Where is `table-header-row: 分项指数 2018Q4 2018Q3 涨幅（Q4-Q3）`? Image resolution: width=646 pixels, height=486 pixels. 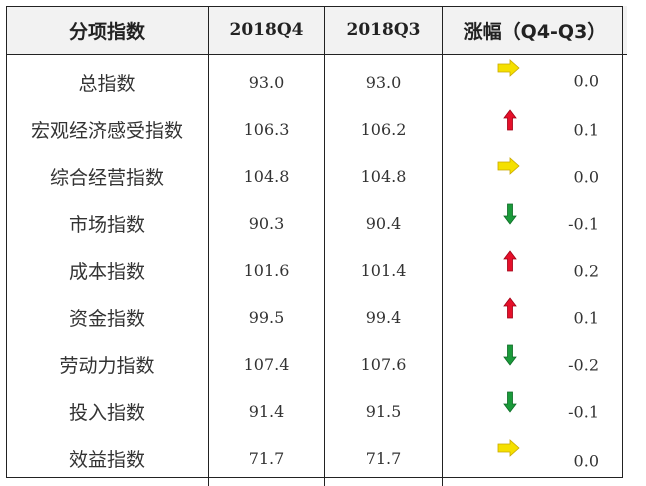 table-header-row: 分项指数 2018Q4 2018Q3 涨幅（Q4-Q3） is located at coordinates (316, 30).